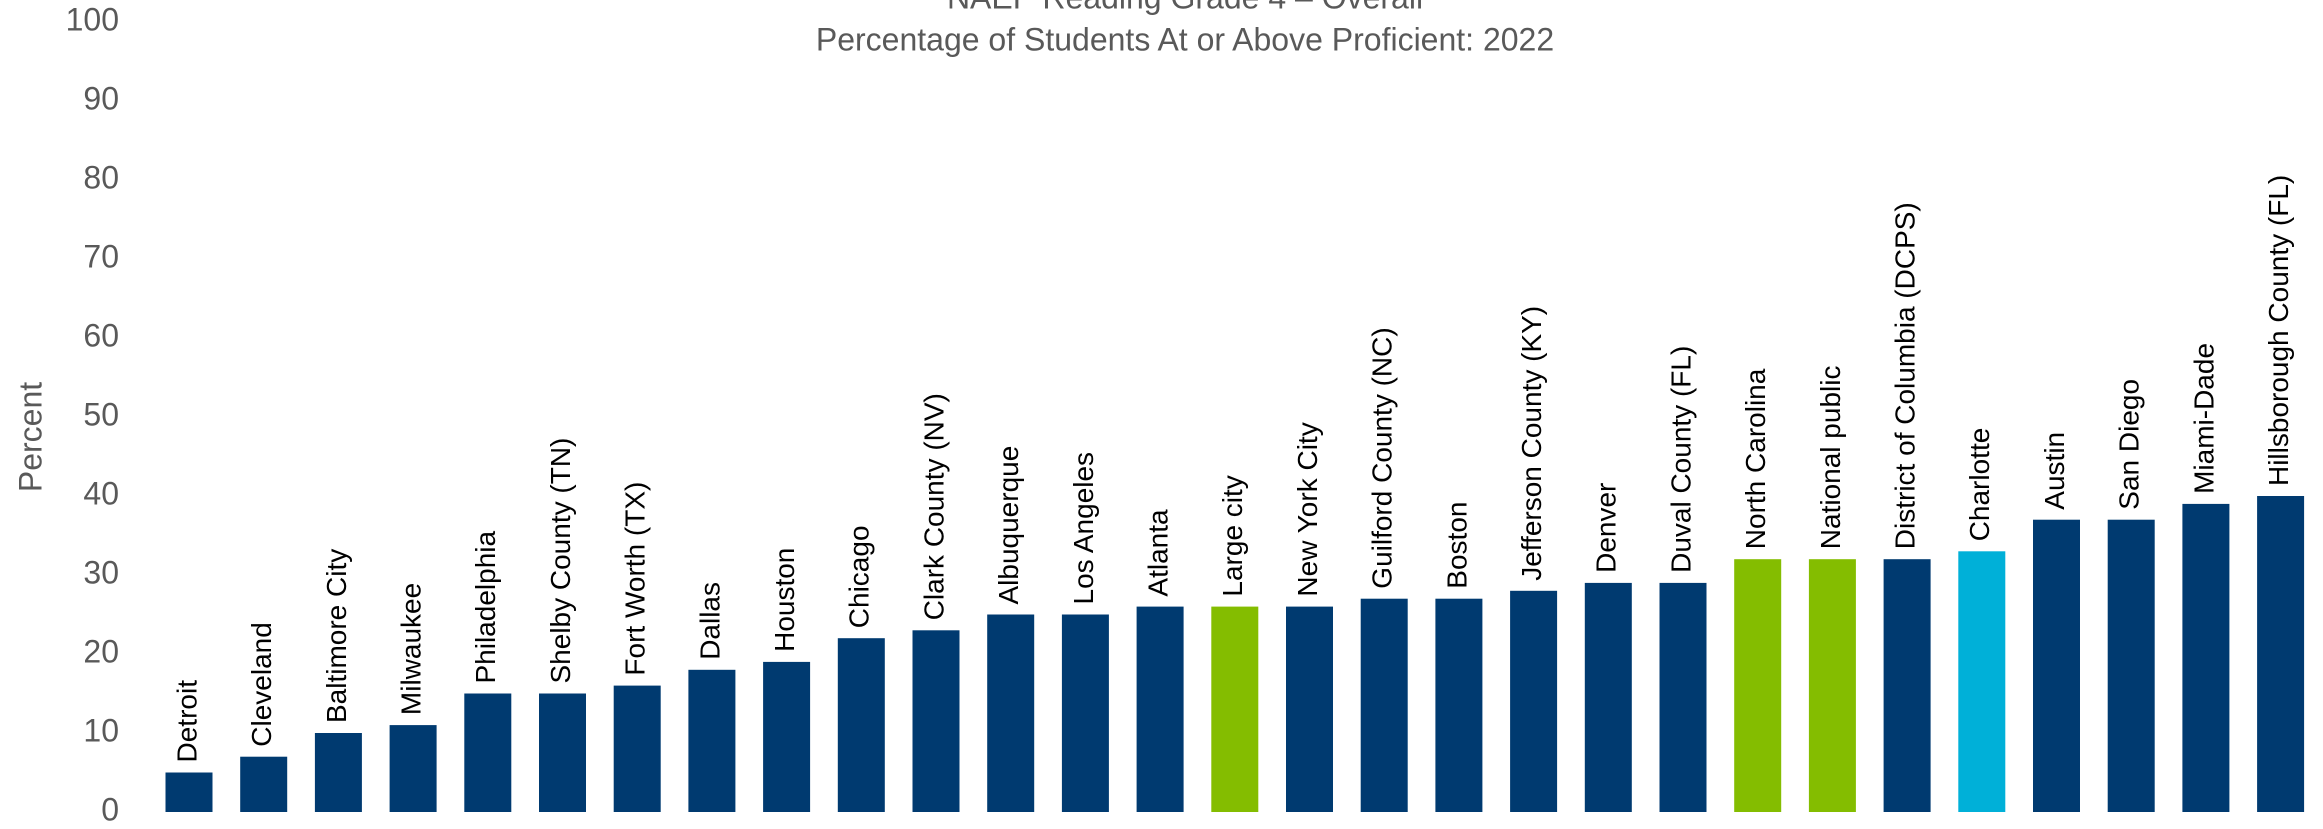  I want to click on category-label: Hillsborough County (FL), so click(2278, 330).